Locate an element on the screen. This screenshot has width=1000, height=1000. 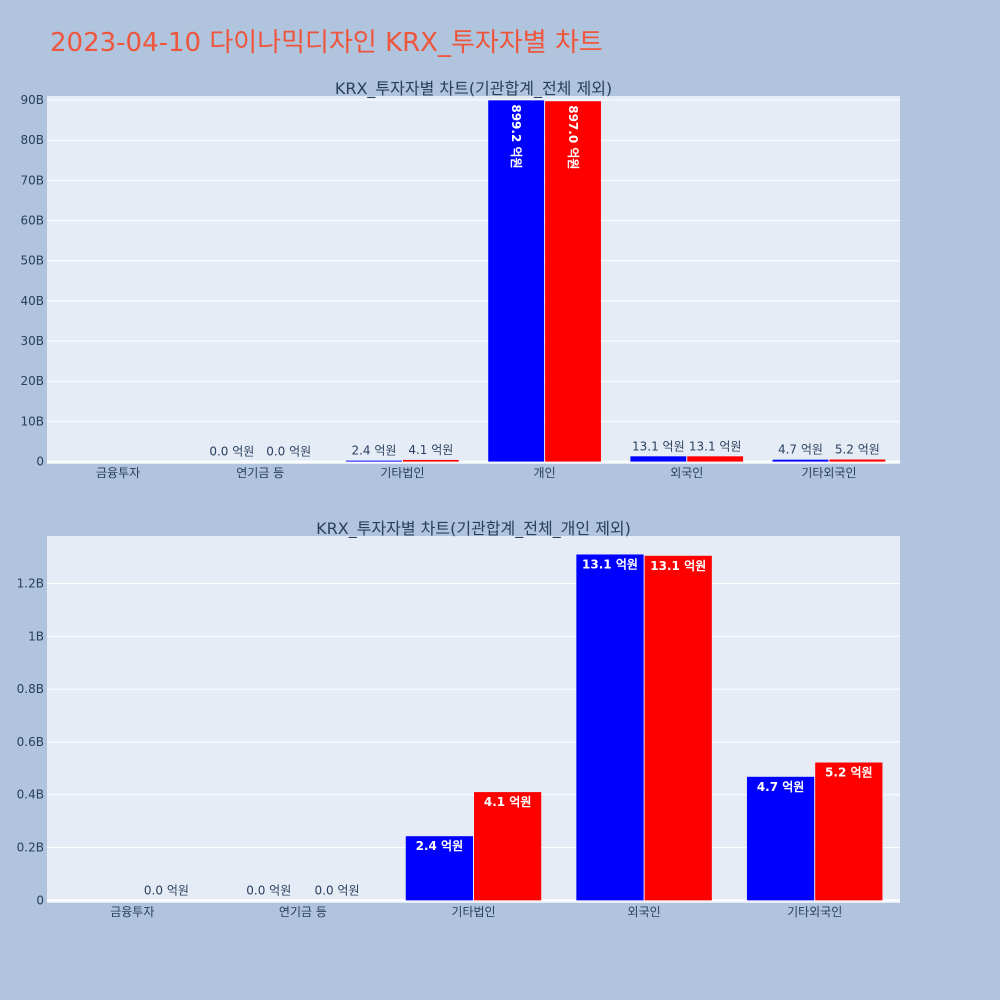
x-tick-label: 개인 is located at coordinates (545, 473).